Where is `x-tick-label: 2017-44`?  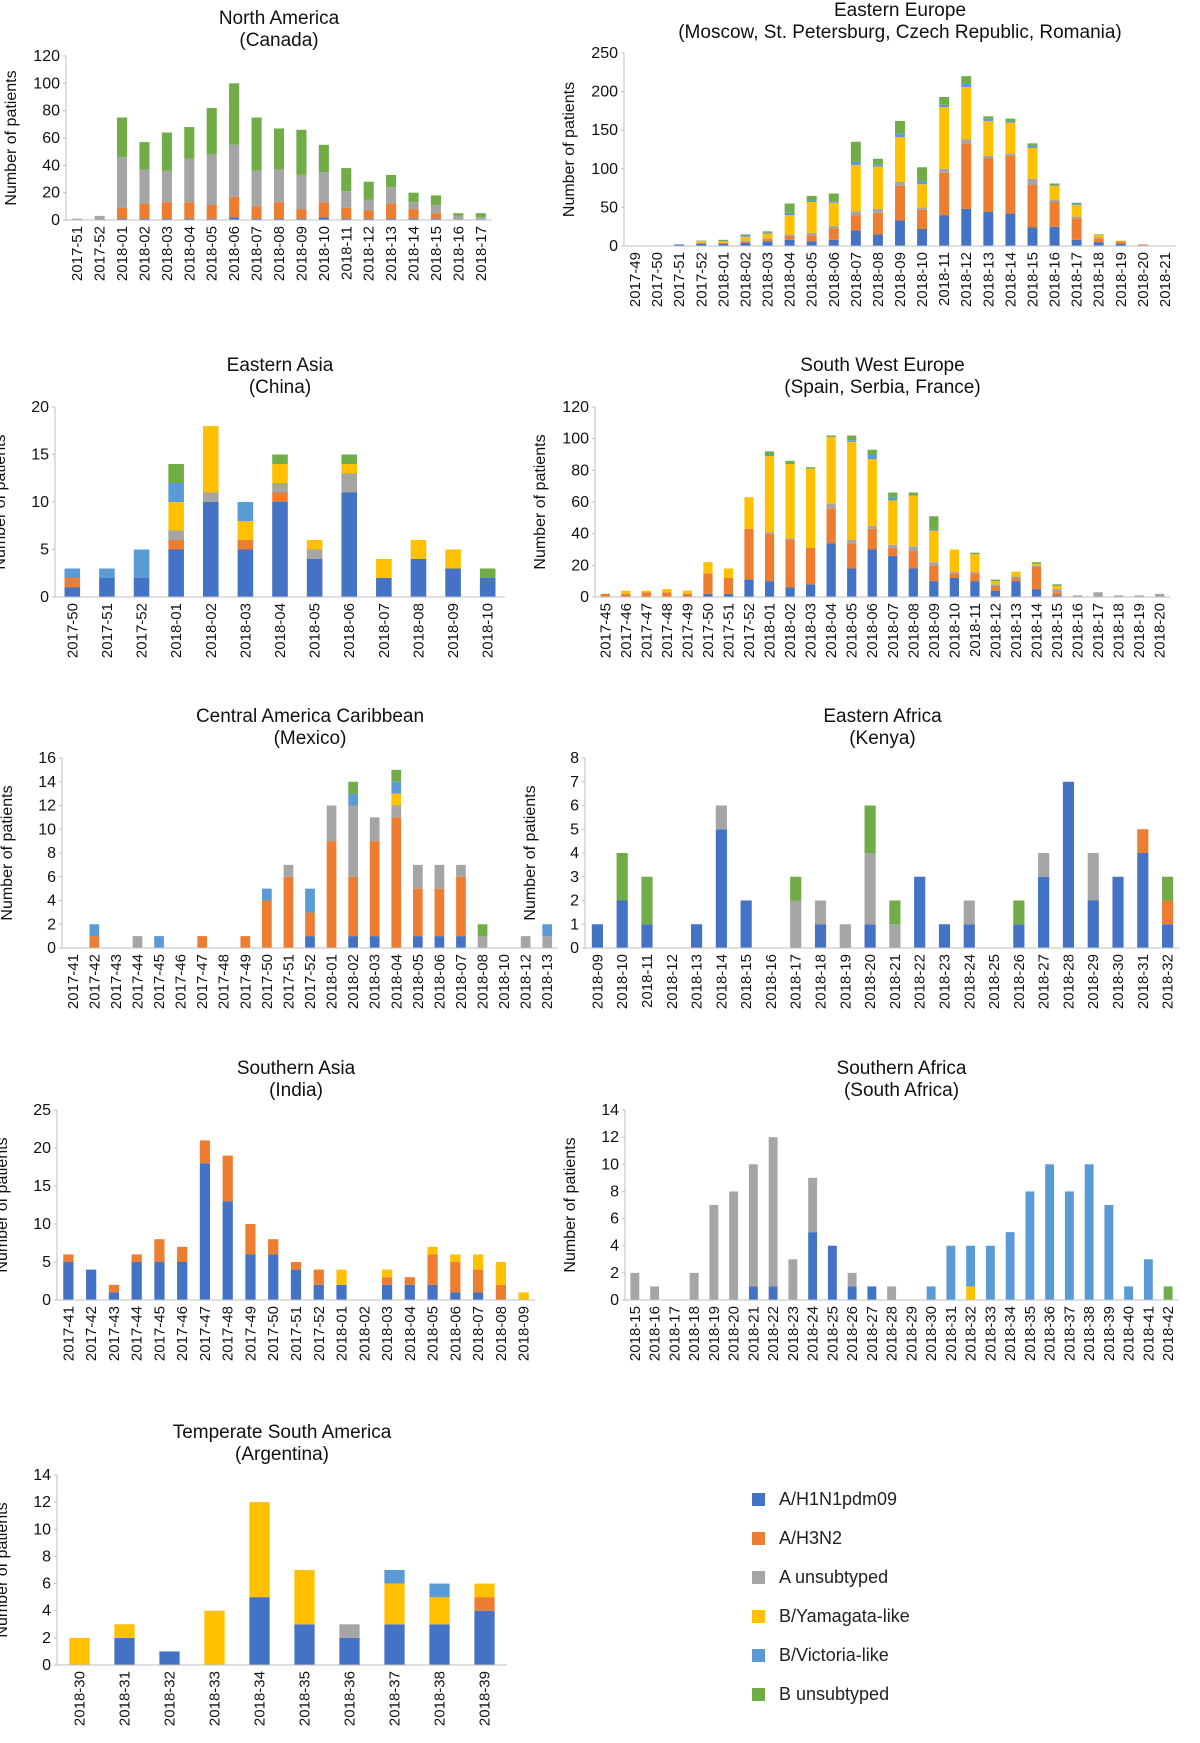
x-tick-label: 2017-44 is located at coordinates (137, 1333).